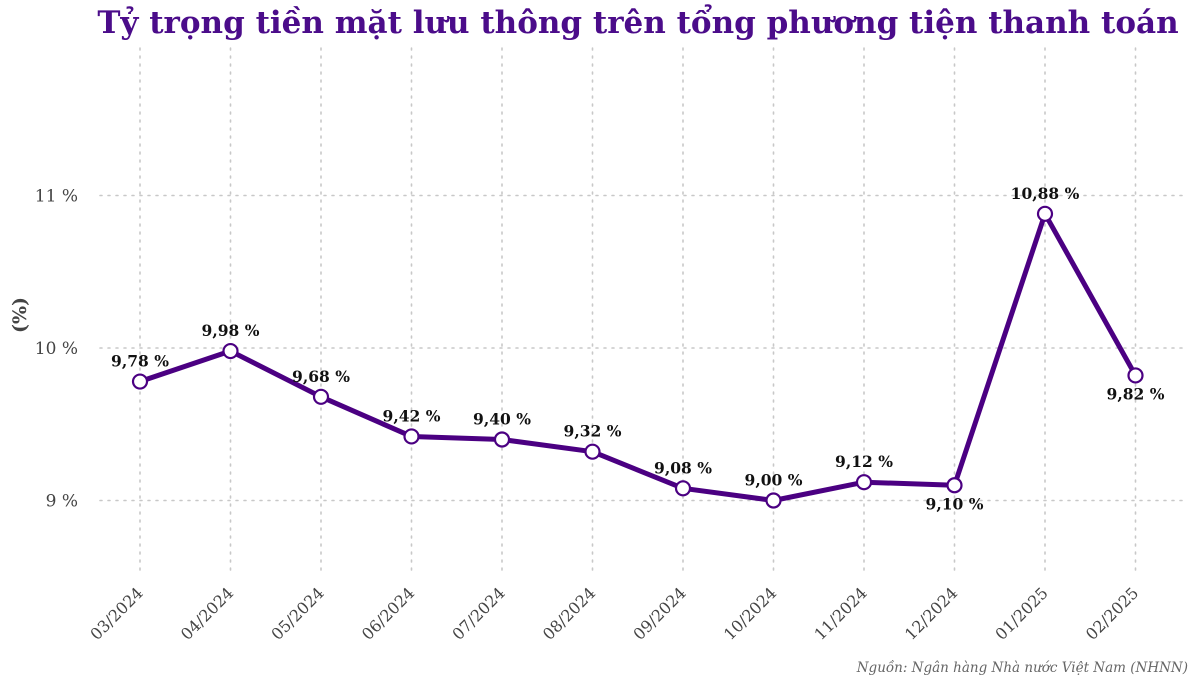 The width and height of the screenshot is (1200, 686). Describe the element at coordinates (683, 467) in the screenshot. I see `data-label: 9,08 %` at that location.